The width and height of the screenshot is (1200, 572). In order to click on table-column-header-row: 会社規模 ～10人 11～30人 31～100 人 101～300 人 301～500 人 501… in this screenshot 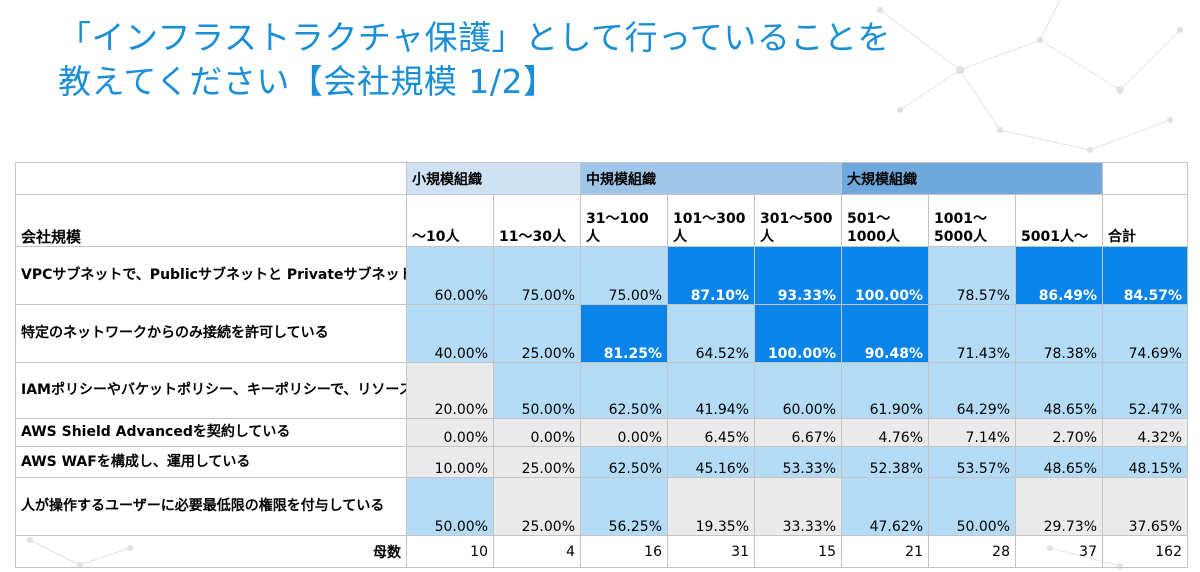, I will do `click(601, 220)`.